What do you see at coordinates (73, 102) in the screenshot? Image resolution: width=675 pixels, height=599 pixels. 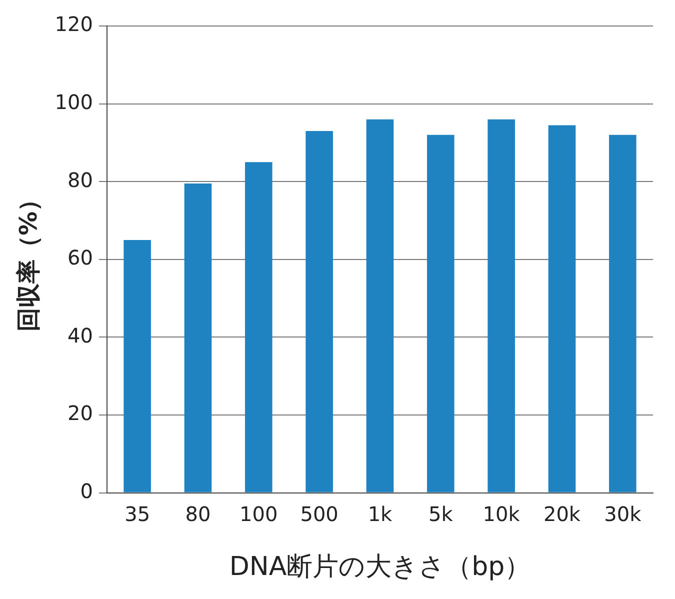 I see `y-tick-label: 100` at bounding box center [73, 102].